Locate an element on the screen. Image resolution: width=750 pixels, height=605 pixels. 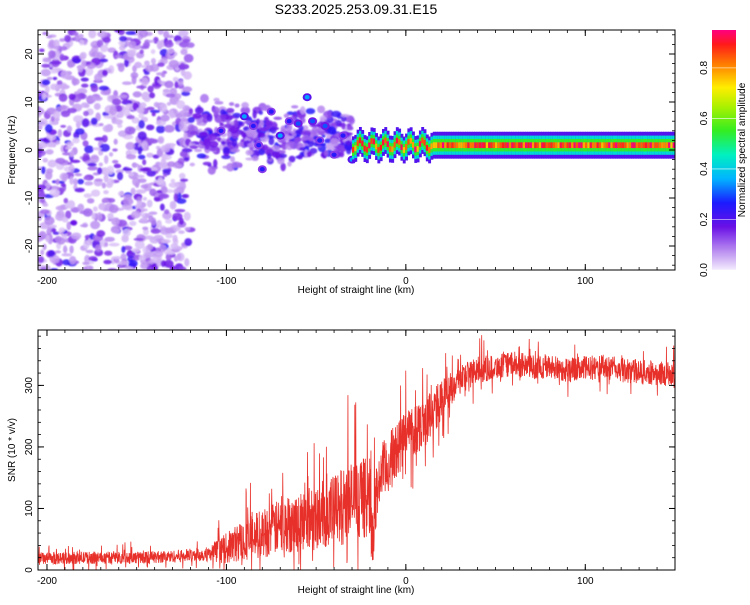
blob-core is located at coordinates (262, 169).